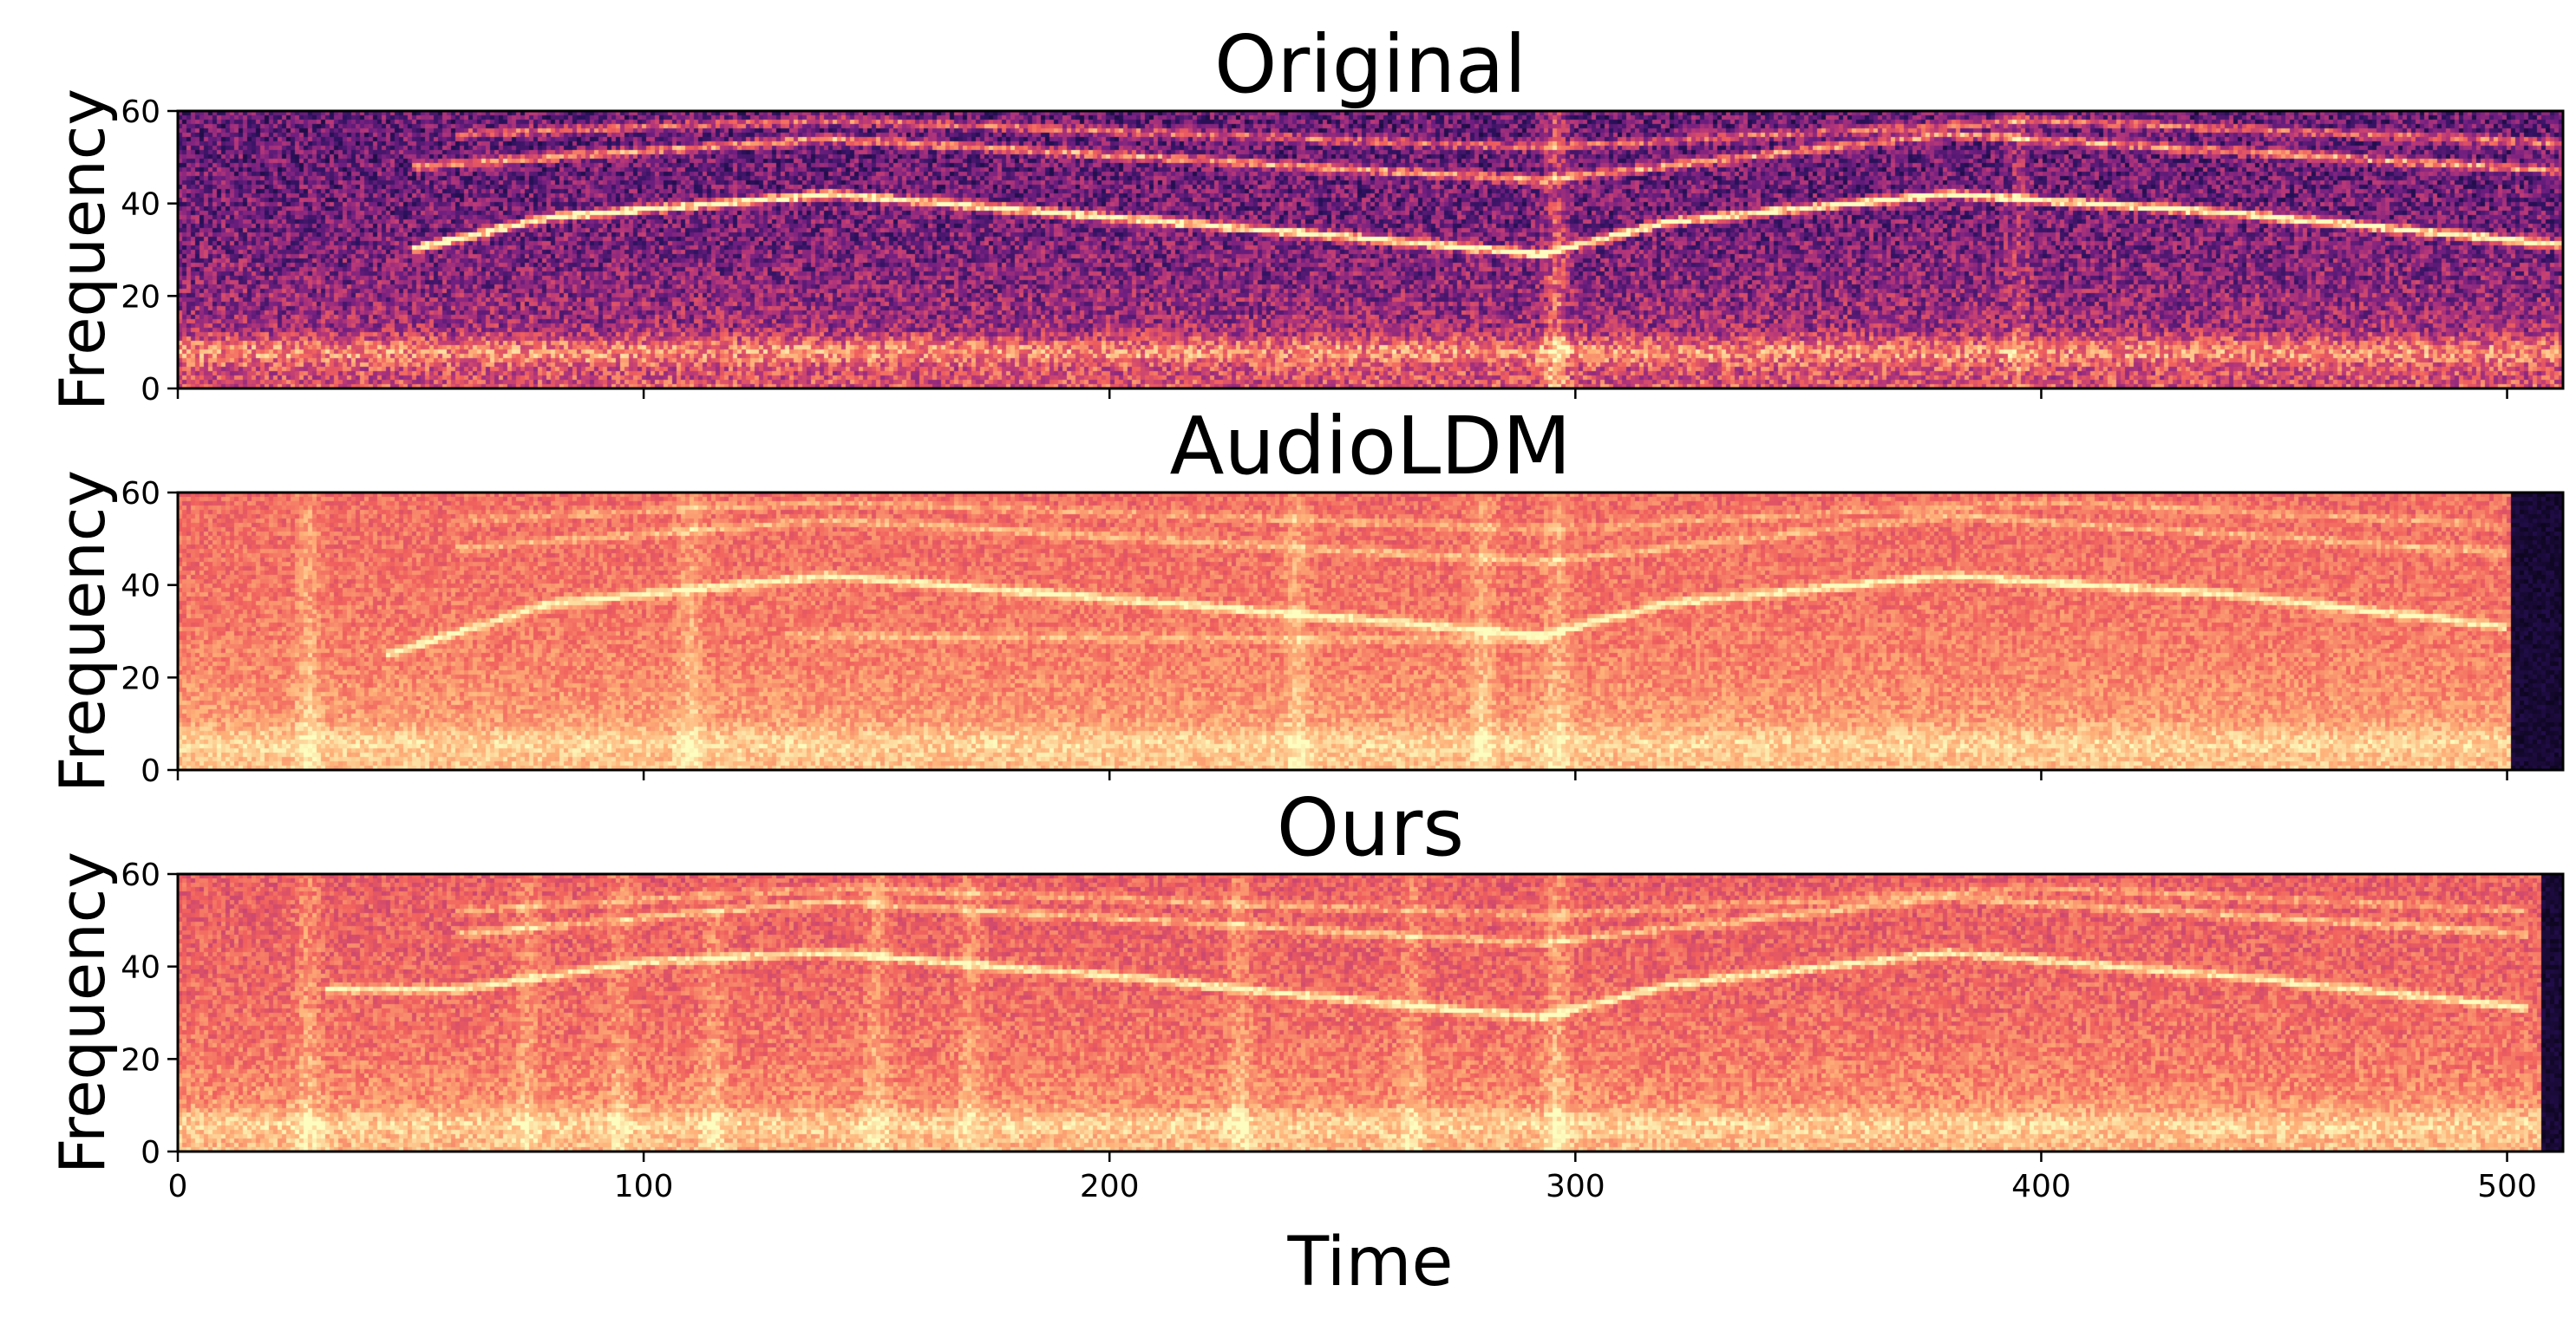 This screenshot has height=1318, width=2576. Describe the element at coordinates (178, 1186) in the screenshot. I see `x-tick-label-2-0: 0` at that location.